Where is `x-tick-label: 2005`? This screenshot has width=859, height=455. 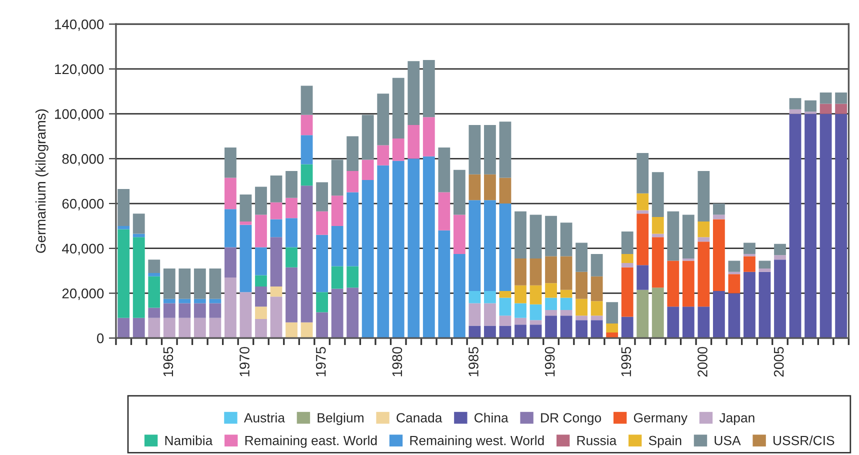
x-tick-label: 2005 is located at coordinates (779, 361).